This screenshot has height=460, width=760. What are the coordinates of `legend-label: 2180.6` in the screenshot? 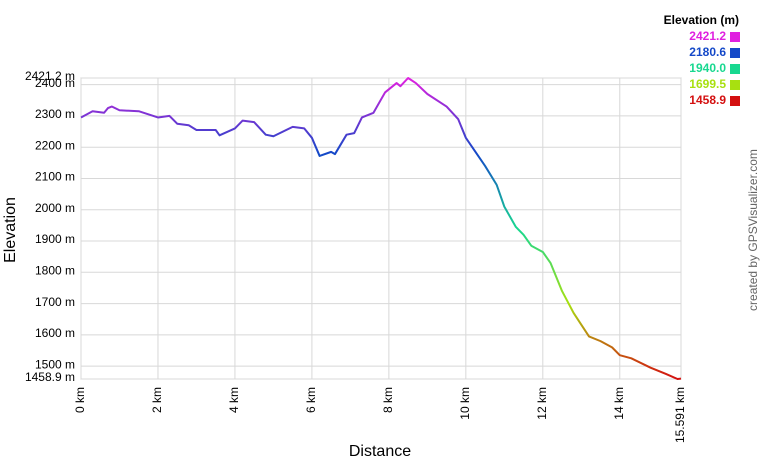 It's located at (707, 52).